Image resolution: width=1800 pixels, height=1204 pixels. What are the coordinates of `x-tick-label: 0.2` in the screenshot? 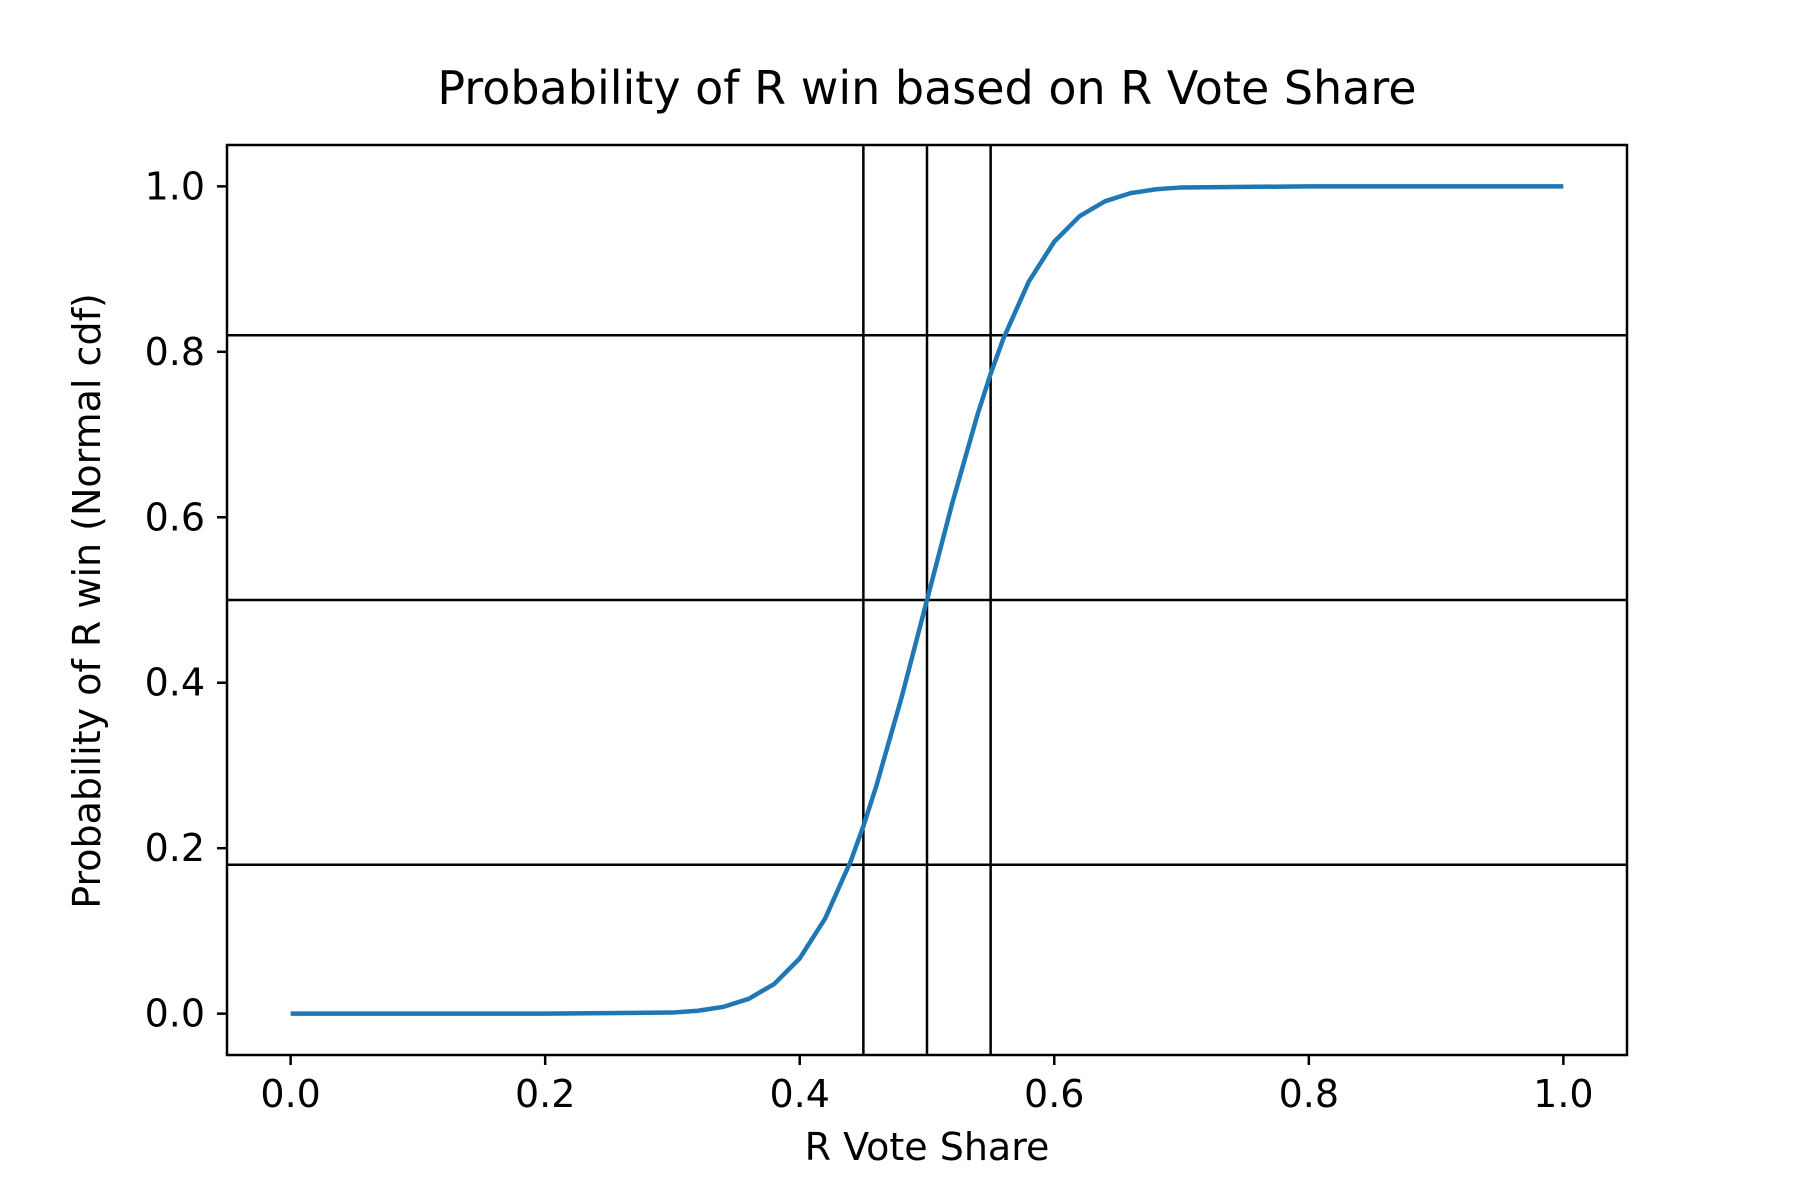 It's located at (545, 1094).